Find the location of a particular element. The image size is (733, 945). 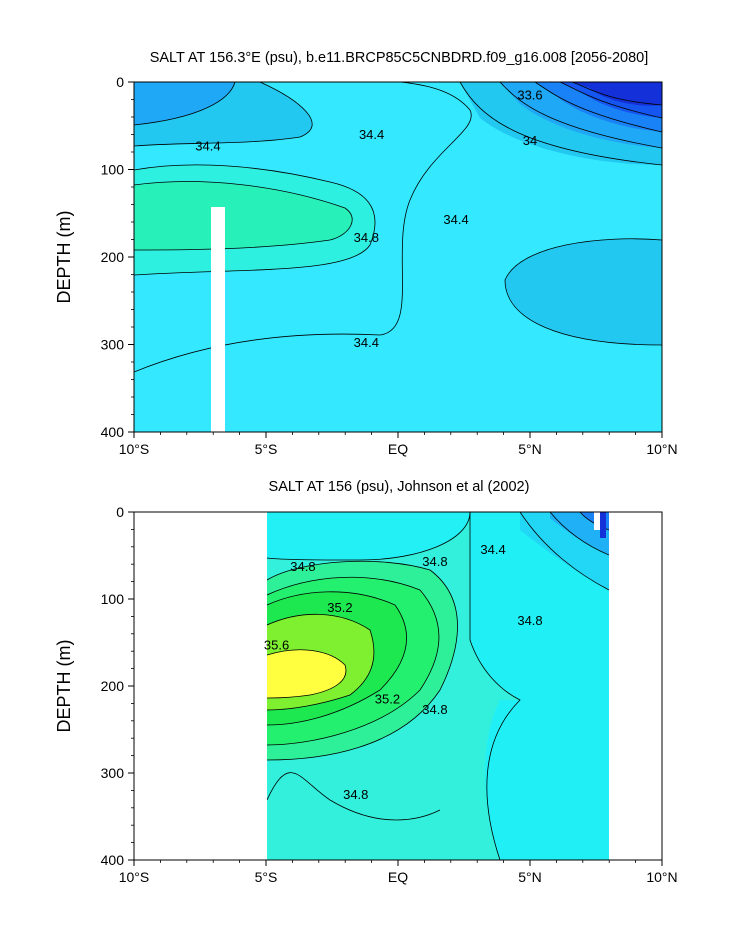

field-obs-salty-core is located at coordinates (306, 673).